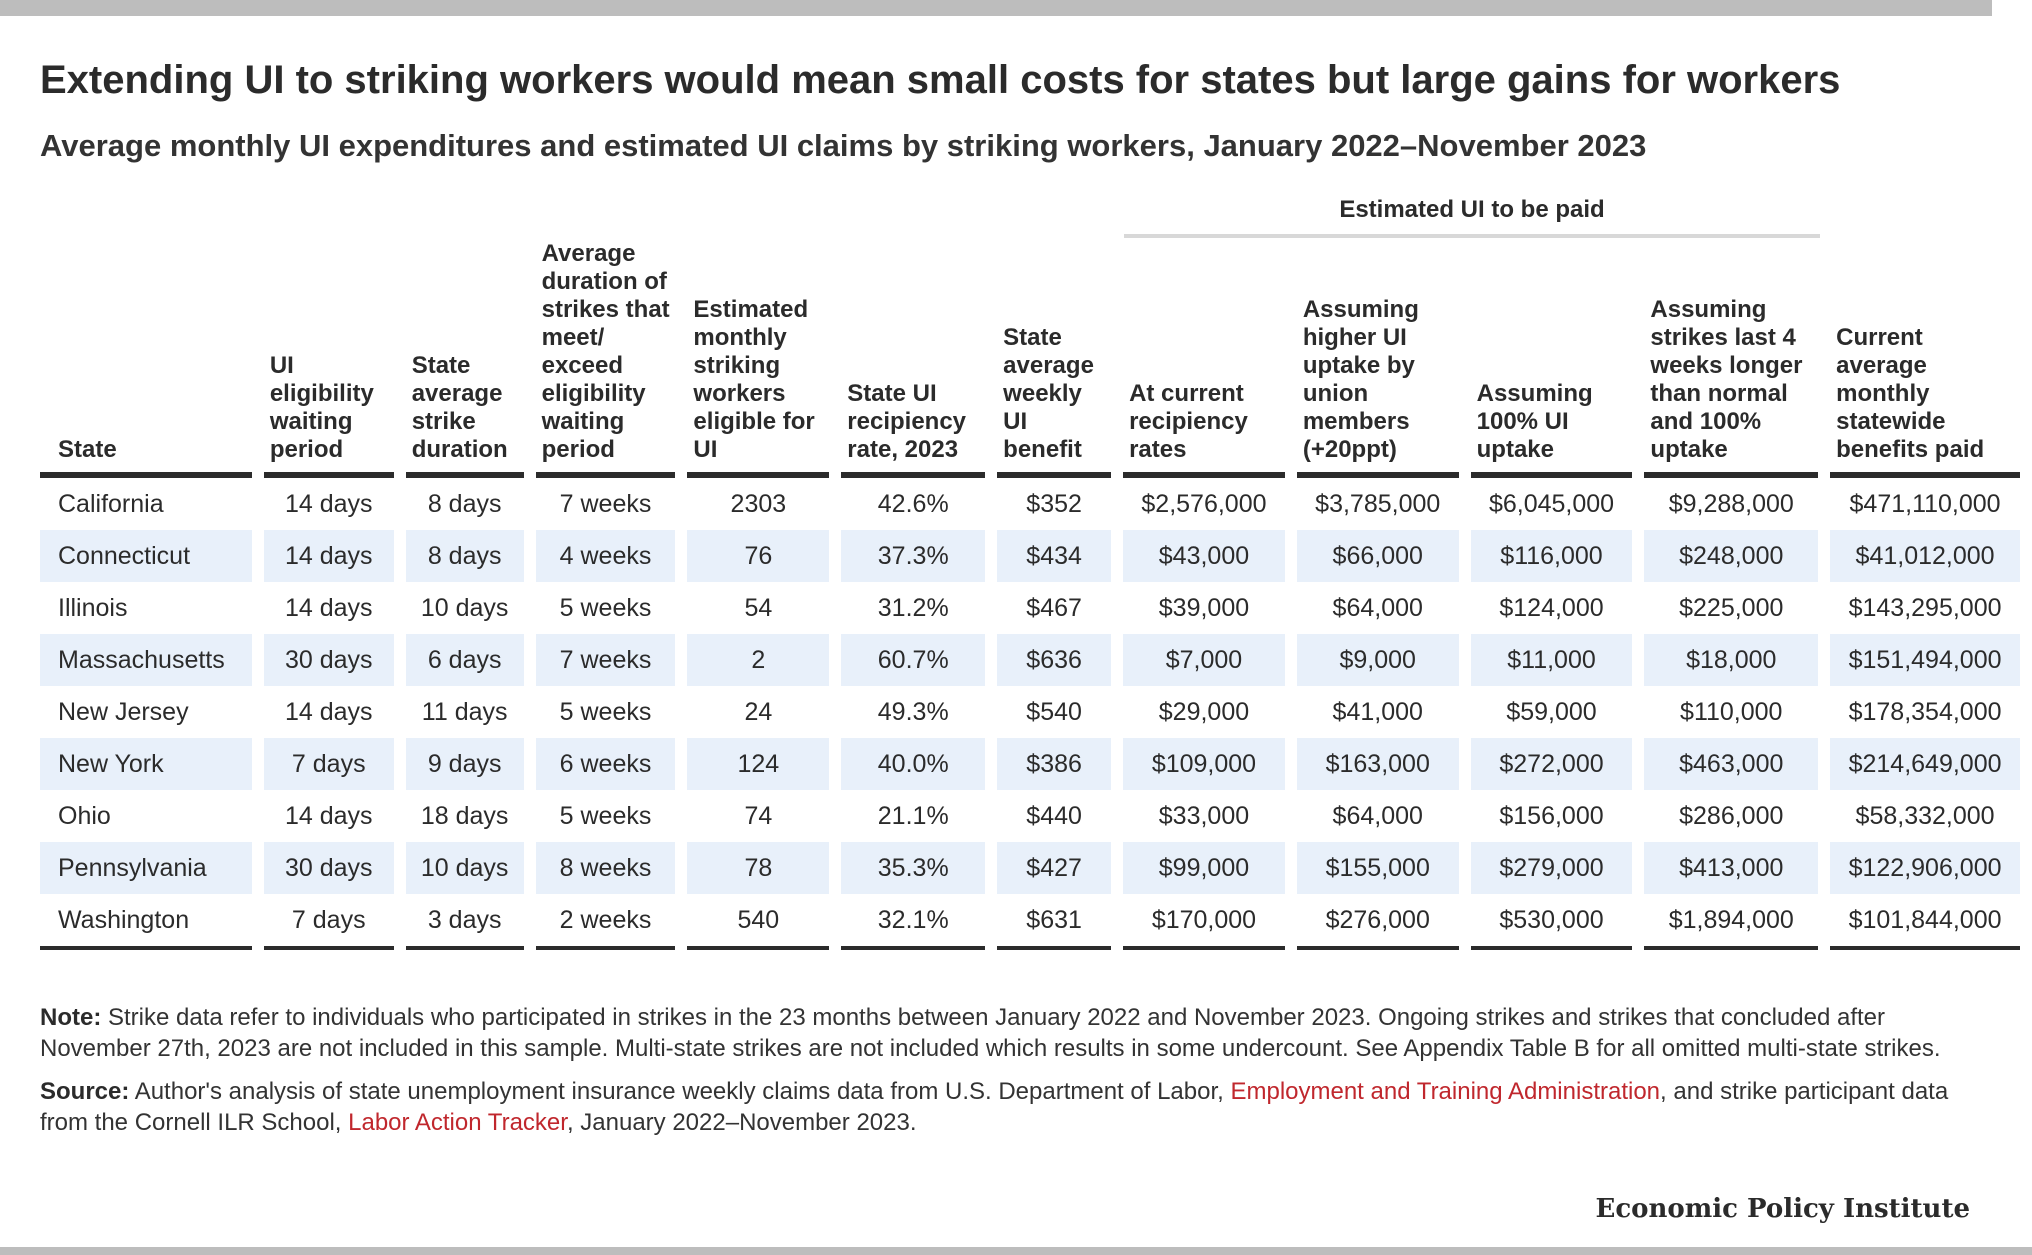 This screenshot has width=2032, height=1255. I want to click on table-cell: $467, so click(1054, 607).